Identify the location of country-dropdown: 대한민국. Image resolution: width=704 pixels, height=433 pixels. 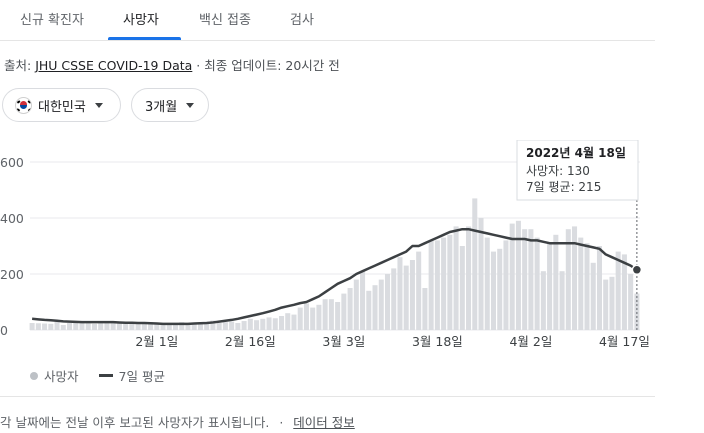
(61, 105).